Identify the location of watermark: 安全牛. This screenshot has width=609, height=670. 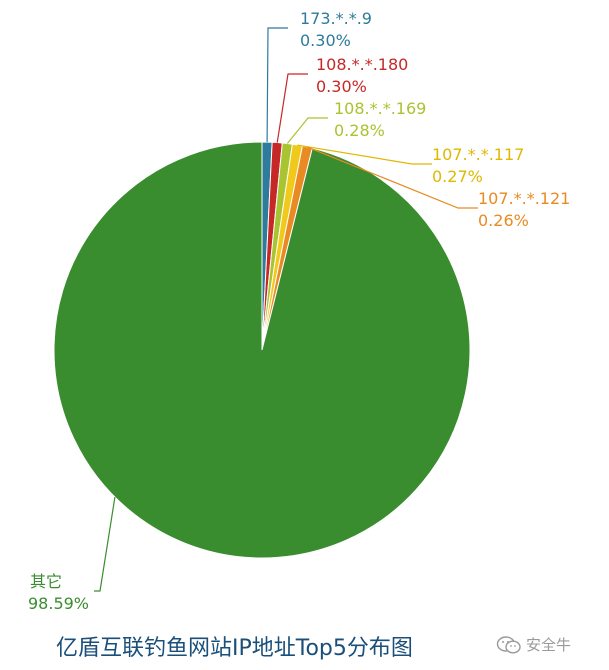
(533, 644).